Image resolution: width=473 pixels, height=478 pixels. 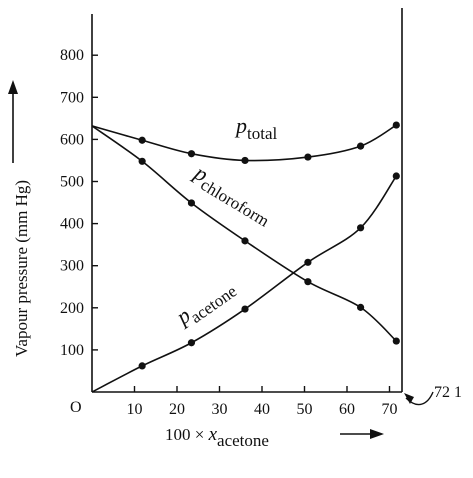 What do you see at coordinates (262, 133) in the screenshot?
I see `p-total-label-sub: total` at bounding box center [262, 133].